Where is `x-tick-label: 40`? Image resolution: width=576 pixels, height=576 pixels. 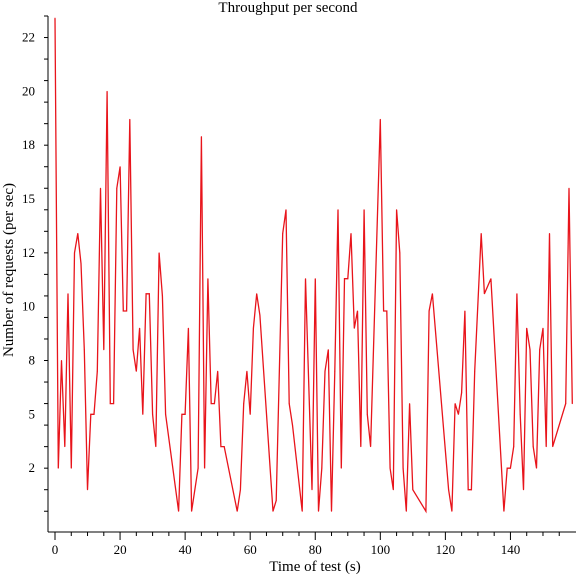 x-tick-label: 40 is located at coordinates (185, 549).